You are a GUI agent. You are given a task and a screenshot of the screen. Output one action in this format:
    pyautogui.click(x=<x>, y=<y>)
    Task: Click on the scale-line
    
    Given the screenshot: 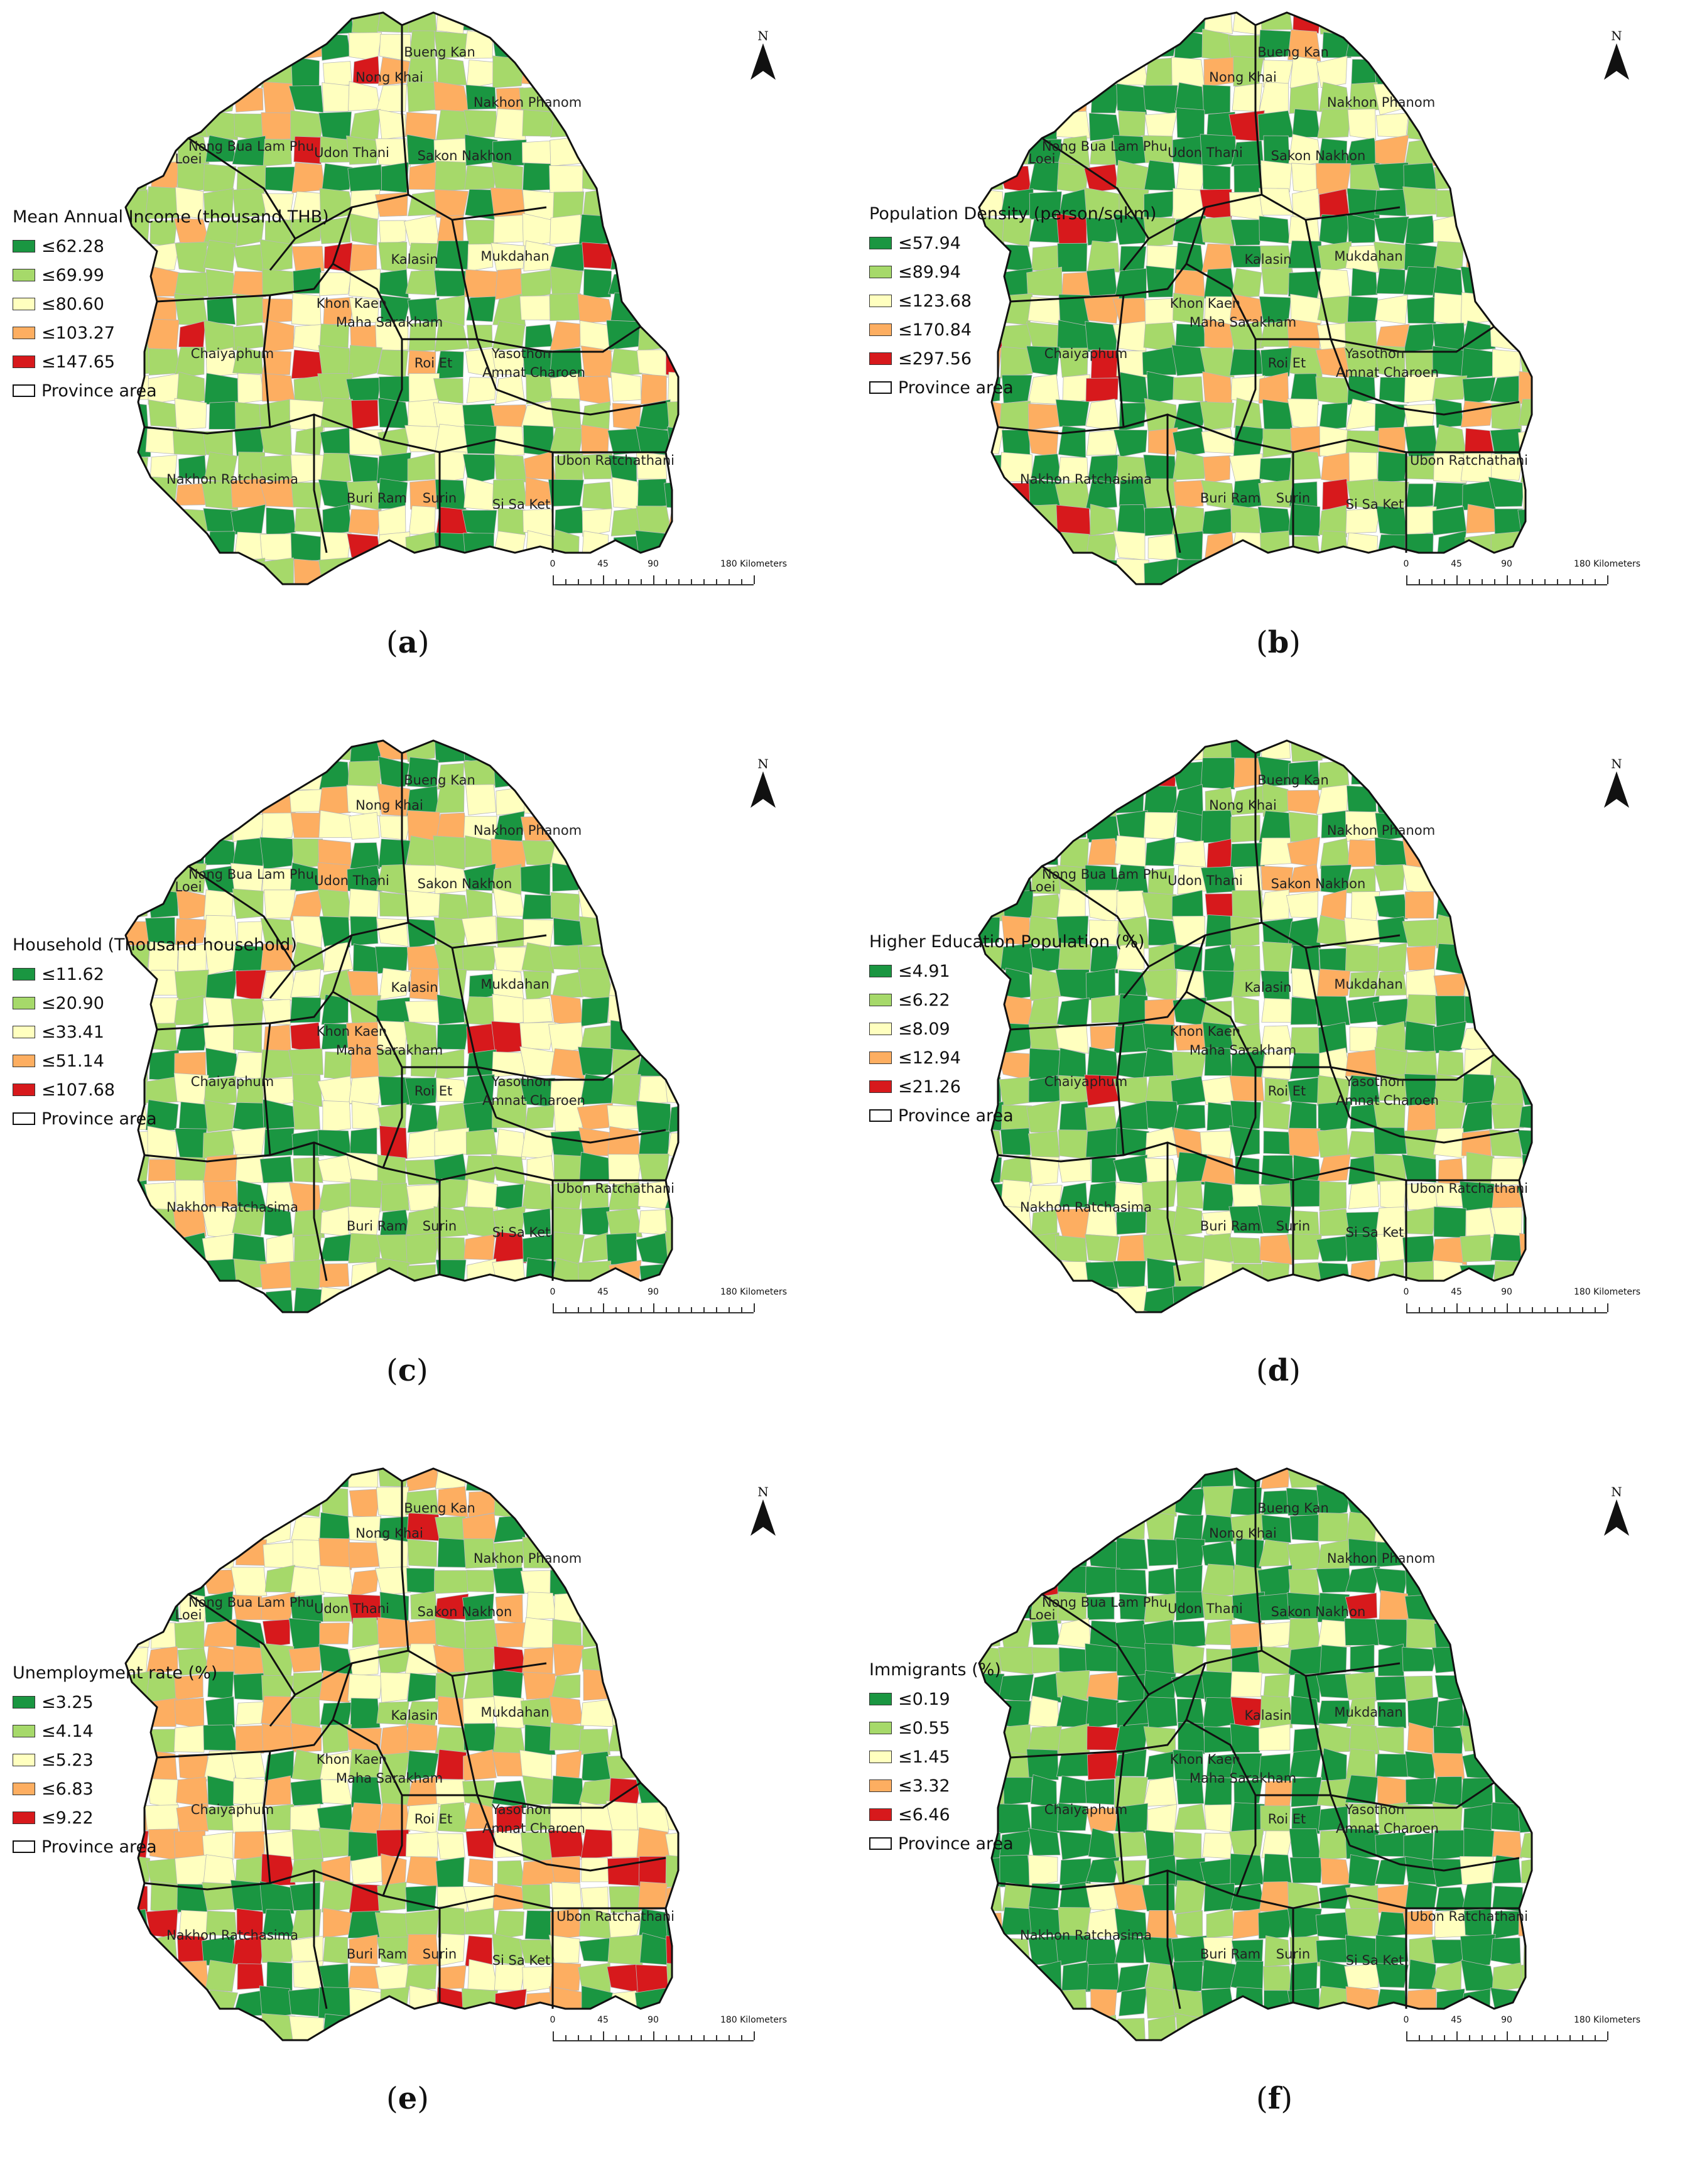 What is the action you would take?
    pyautogui.click(x=1506, y=1308)
    